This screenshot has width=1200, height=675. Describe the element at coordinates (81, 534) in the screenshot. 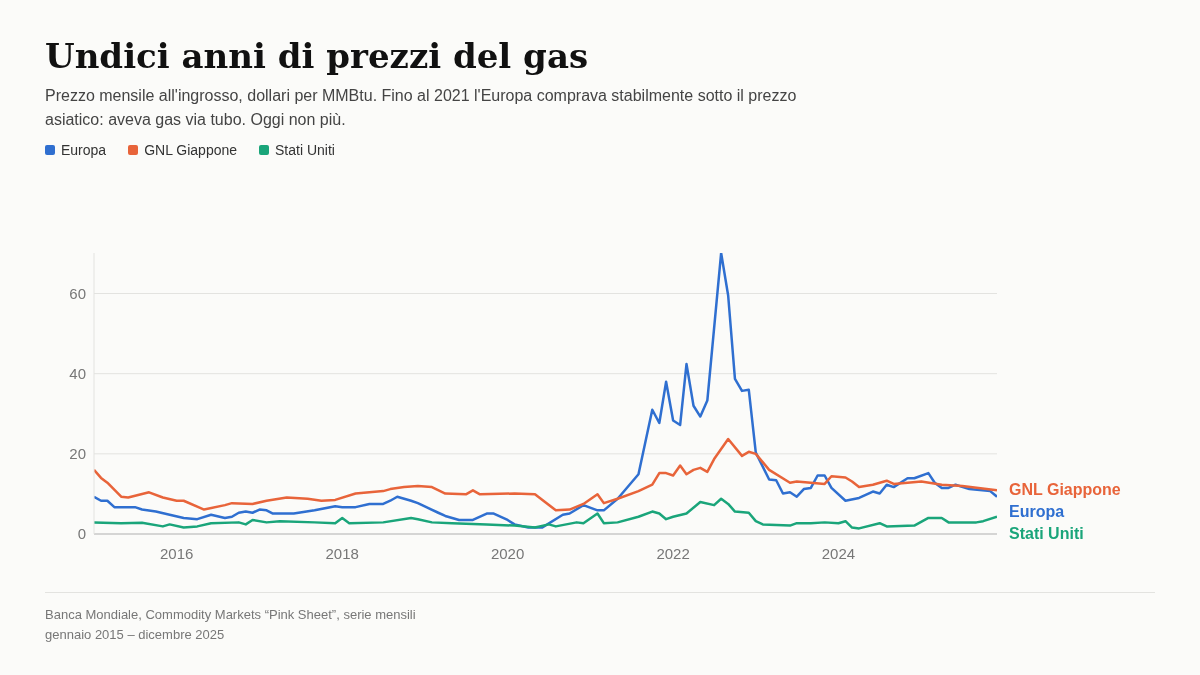

I see `y-tick-label: 0` at that location.